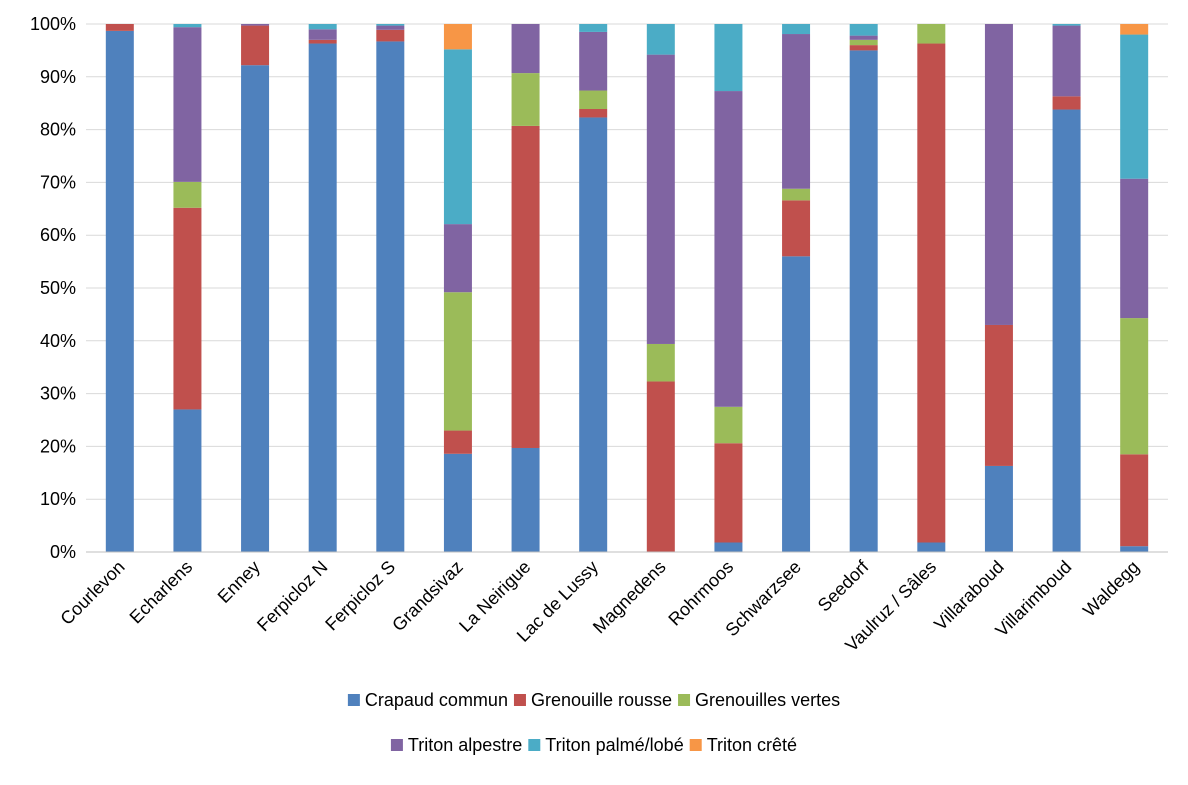 Image resolution: width=1188 pixels, height=785 pixels. What do you see at coordinates (465, 745) in the screenshot?
I see `legend-label: Triton alpestre` at bounding box center [465, 745].